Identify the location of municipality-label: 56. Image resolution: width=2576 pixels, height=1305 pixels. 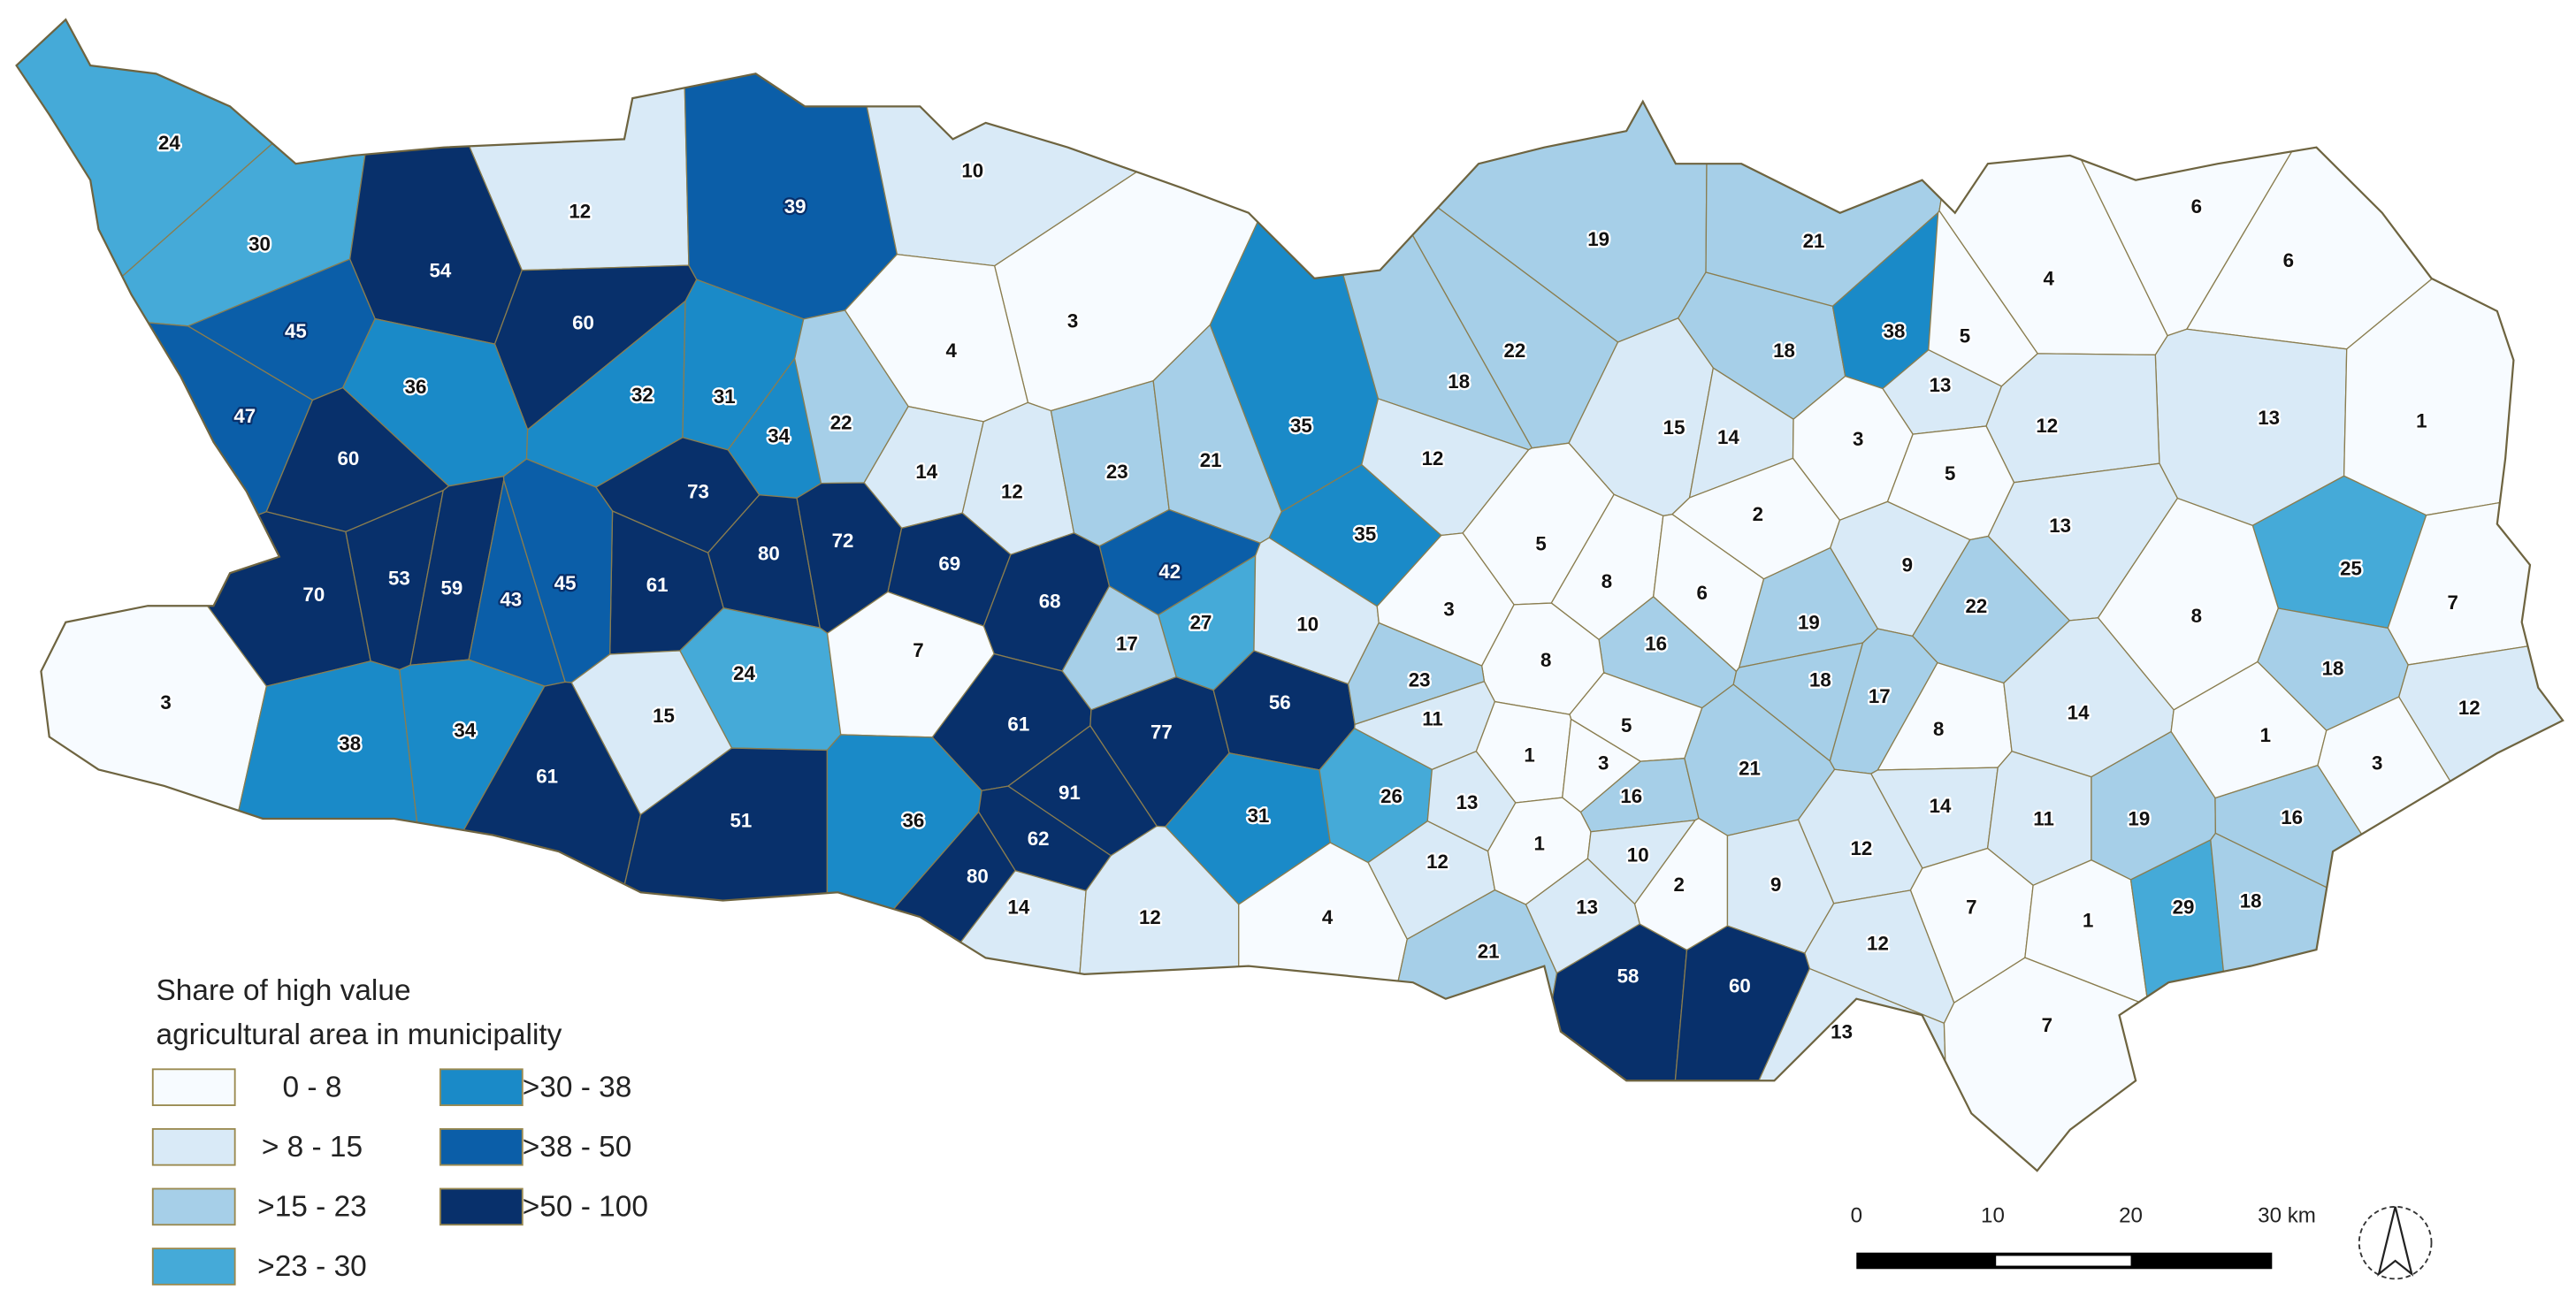
(1280, 702).